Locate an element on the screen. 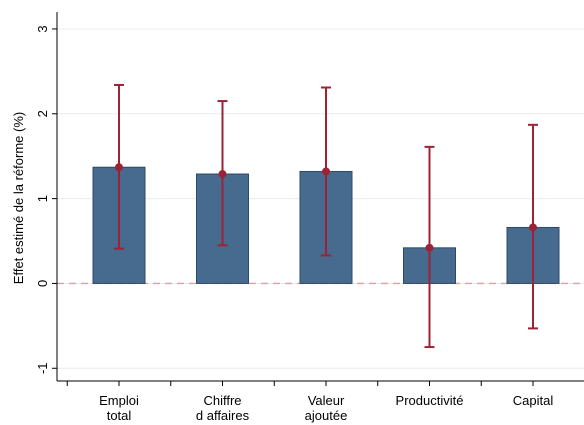 This screenshot has height=425, width=584. category-label-2-0: Valeur is located at coordinates (326, 400).